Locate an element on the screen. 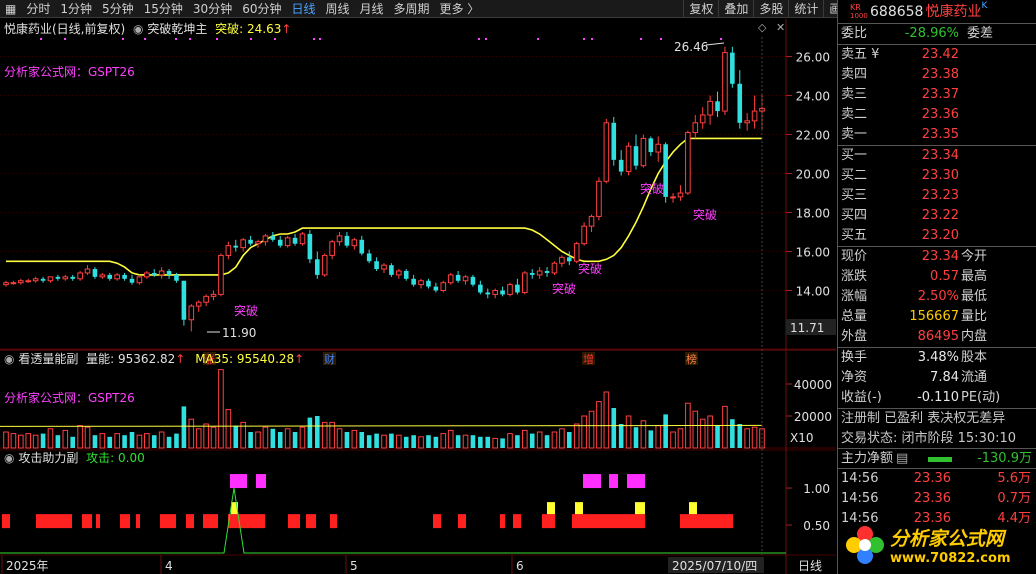 This screenshot has height=574, width=1036. ask-price: 23.37 is located at coordinates (940, 94).